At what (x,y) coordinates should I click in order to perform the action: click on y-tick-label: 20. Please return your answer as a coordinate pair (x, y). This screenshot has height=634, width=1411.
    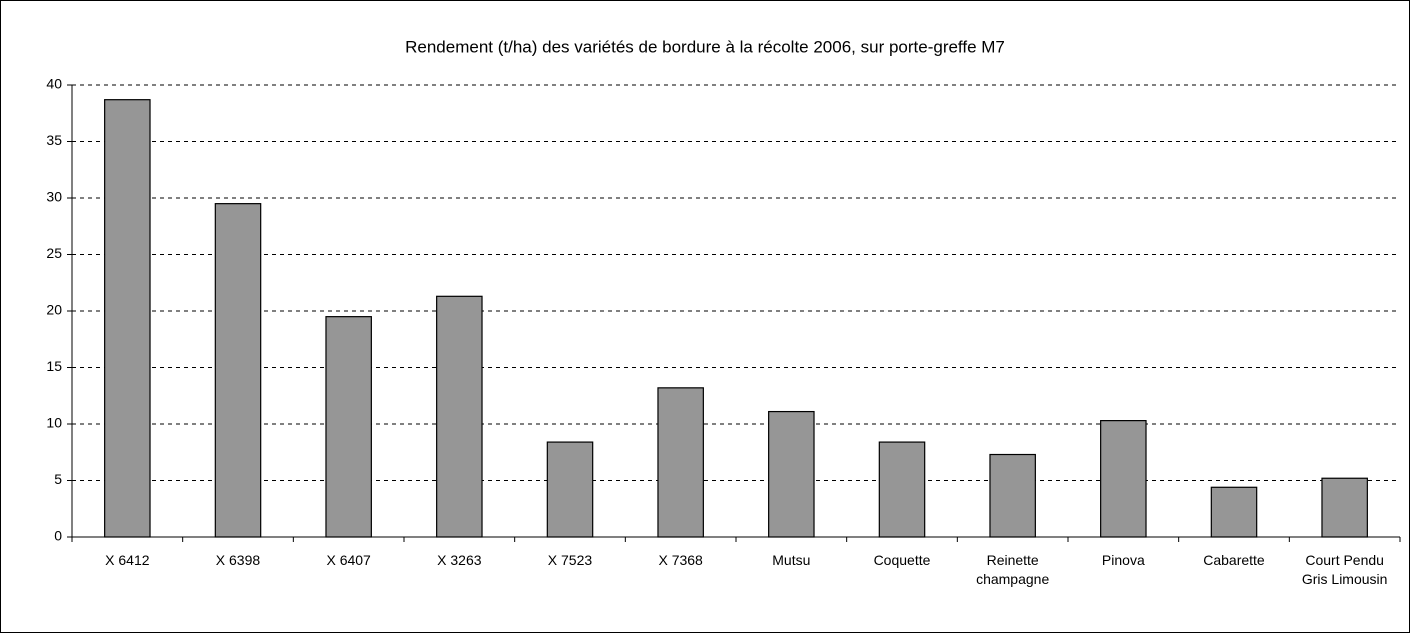
    Looking at the image, I should click on (54, 310).